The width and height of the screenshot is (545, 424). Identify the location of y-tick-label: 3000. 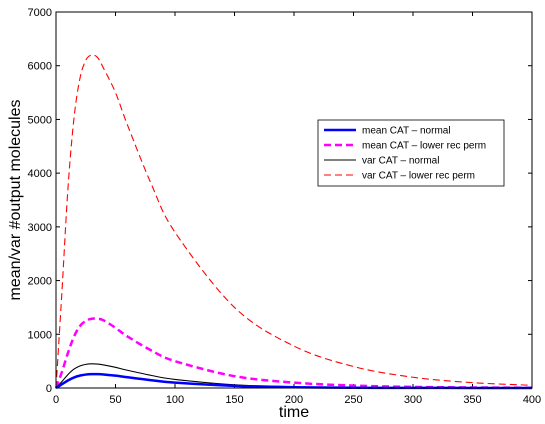
(40, 228).